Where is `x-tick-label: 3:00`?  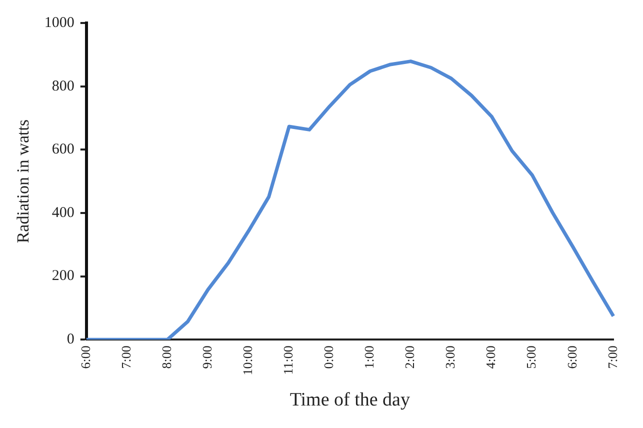
x-tick-label: 3:00 is located at coordinates (450, 357).